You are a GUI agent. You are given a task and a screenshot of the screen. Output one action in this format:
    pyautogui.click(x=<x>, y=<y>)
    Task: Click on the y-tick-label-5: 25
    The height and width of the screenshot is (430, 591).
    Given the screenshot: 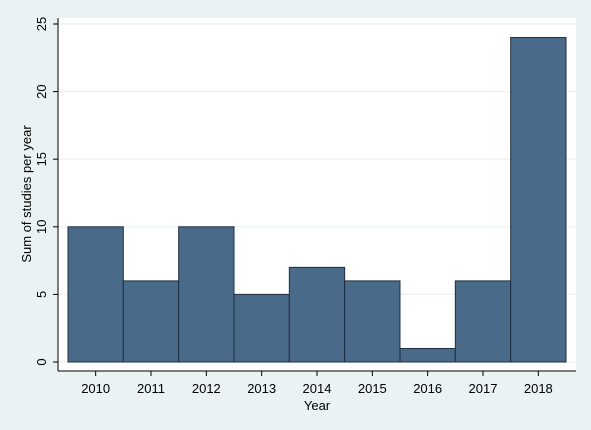 What is the action you would take?
    pyautogui.click(x=41, y=24)
    